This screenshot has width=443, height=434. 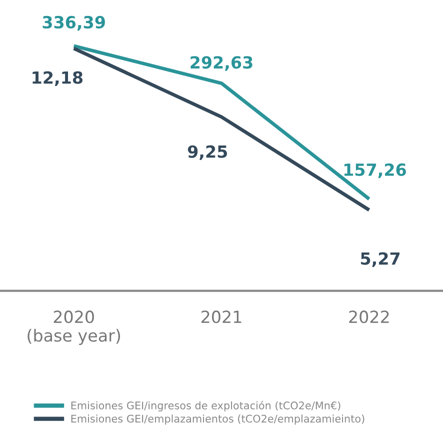 What do you see at coordinates (73, 23) in the screenshot?
I see `data-label: 336,39` at bounding box center [73, 23].